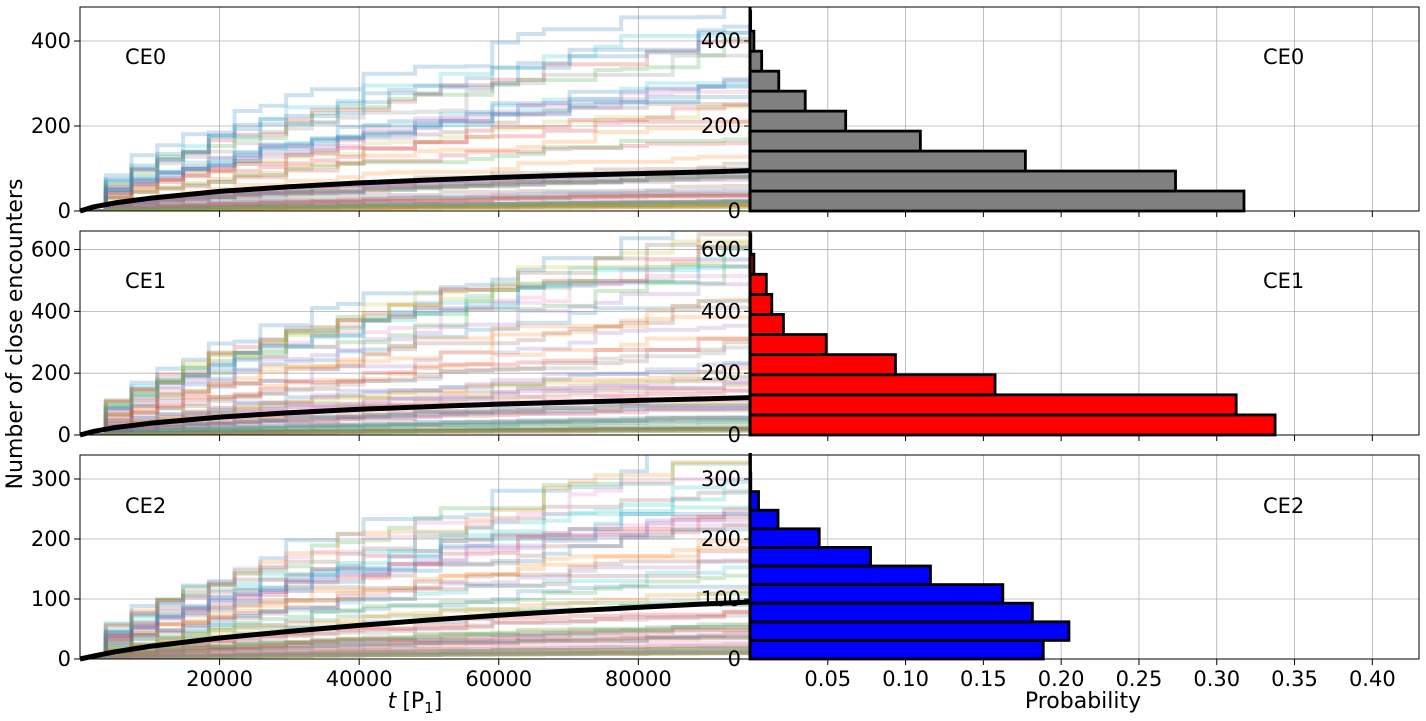 The height and width of the screenshot is (721, 1426). I want to click on x-tick-label: 0.30, so click(1216, 679).